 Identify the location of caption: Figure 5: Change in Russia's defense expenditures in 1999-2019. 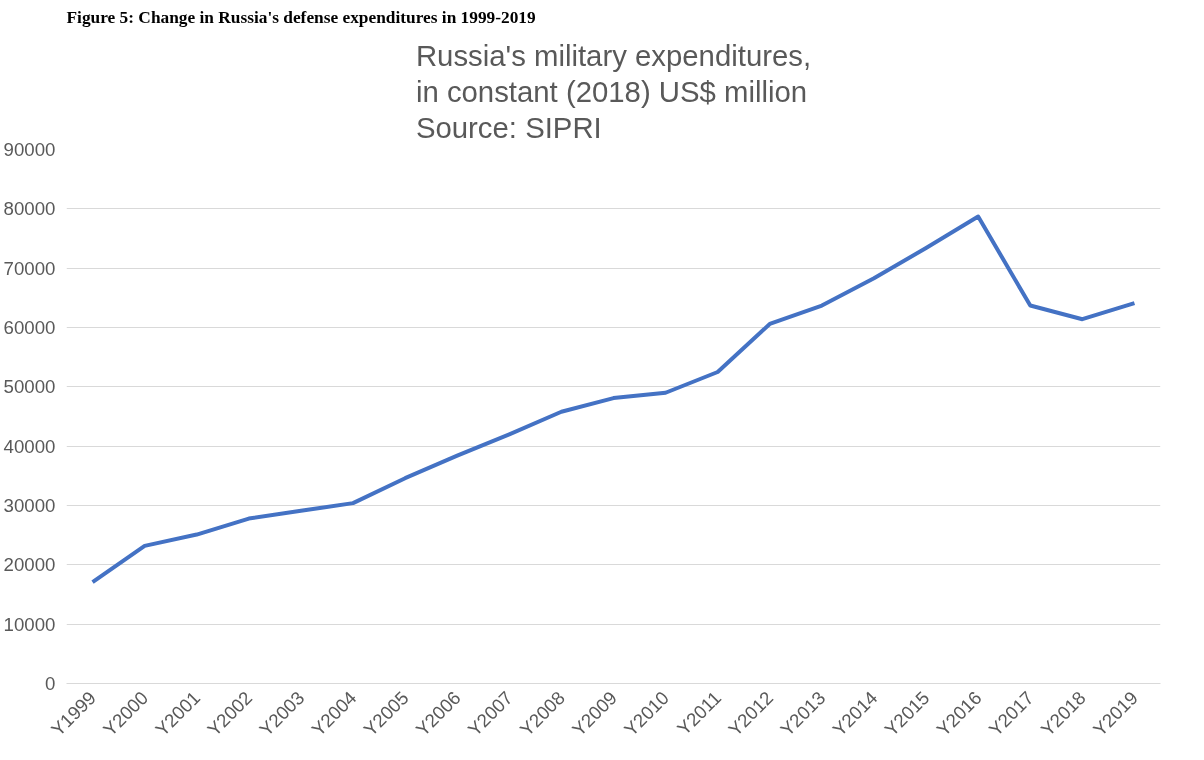
(301, 17).